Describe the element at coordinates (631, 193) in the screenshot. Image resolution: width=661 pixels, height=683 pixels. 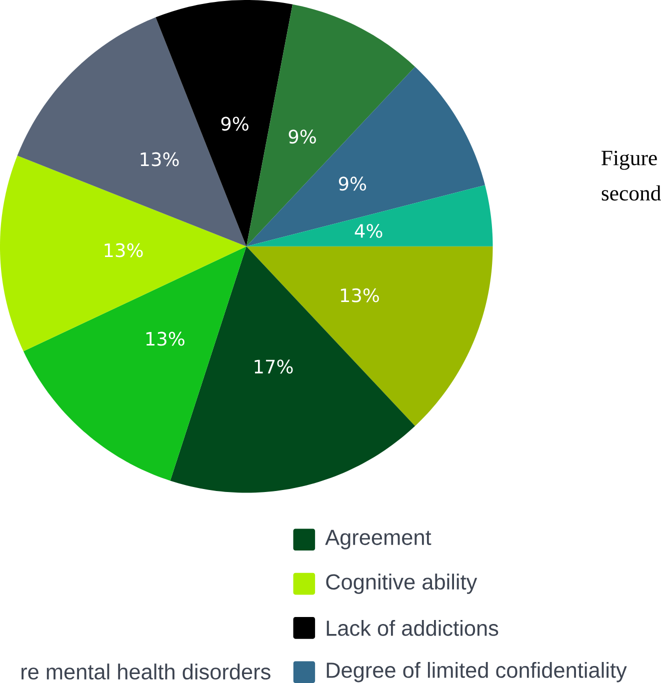
I see `text: second` at that location.